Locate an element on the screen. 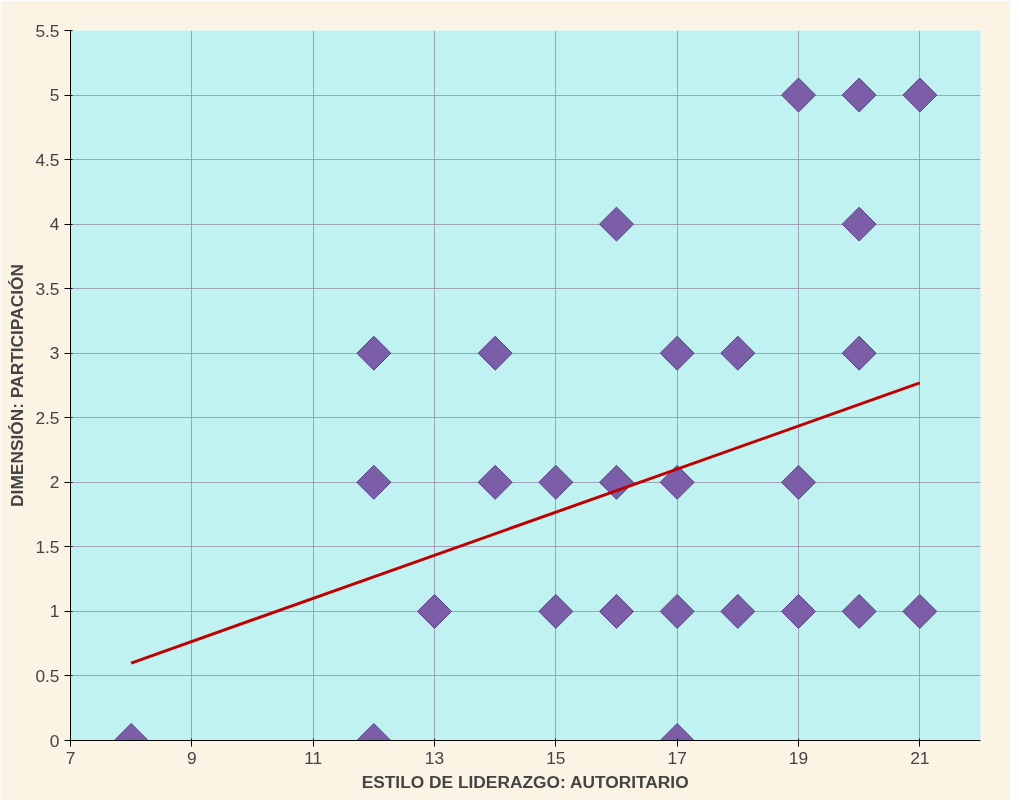 This screenshot has width=1019, height=807. y-tick-label: 1 is located at coordinates (54, 611).